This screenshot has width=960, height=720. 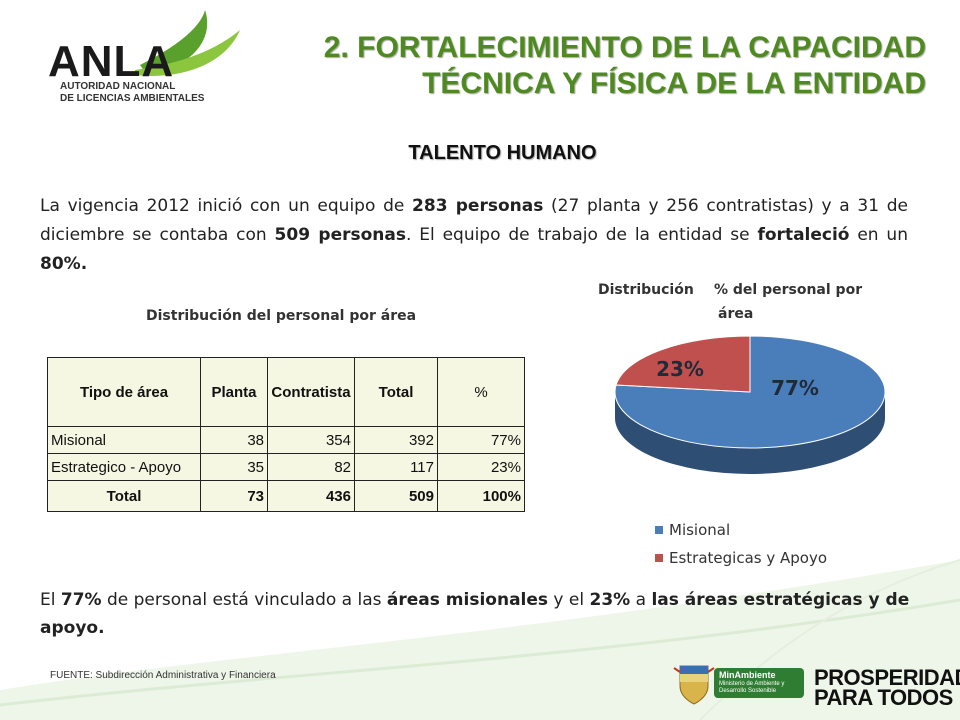 What do you see at coordinates (478, 206) in the screenshot?
I see `intro-bold-1: 283 personas` at bounding box center [478, 206].